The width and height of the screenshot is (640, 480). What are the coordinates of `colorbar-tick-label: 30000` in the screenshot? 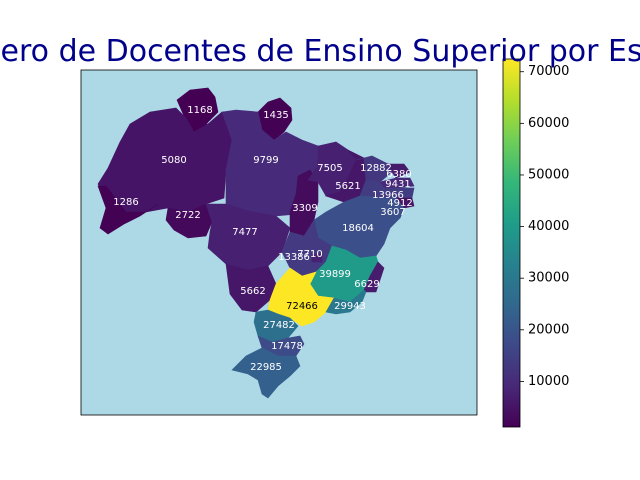 It's located at (548, 278).